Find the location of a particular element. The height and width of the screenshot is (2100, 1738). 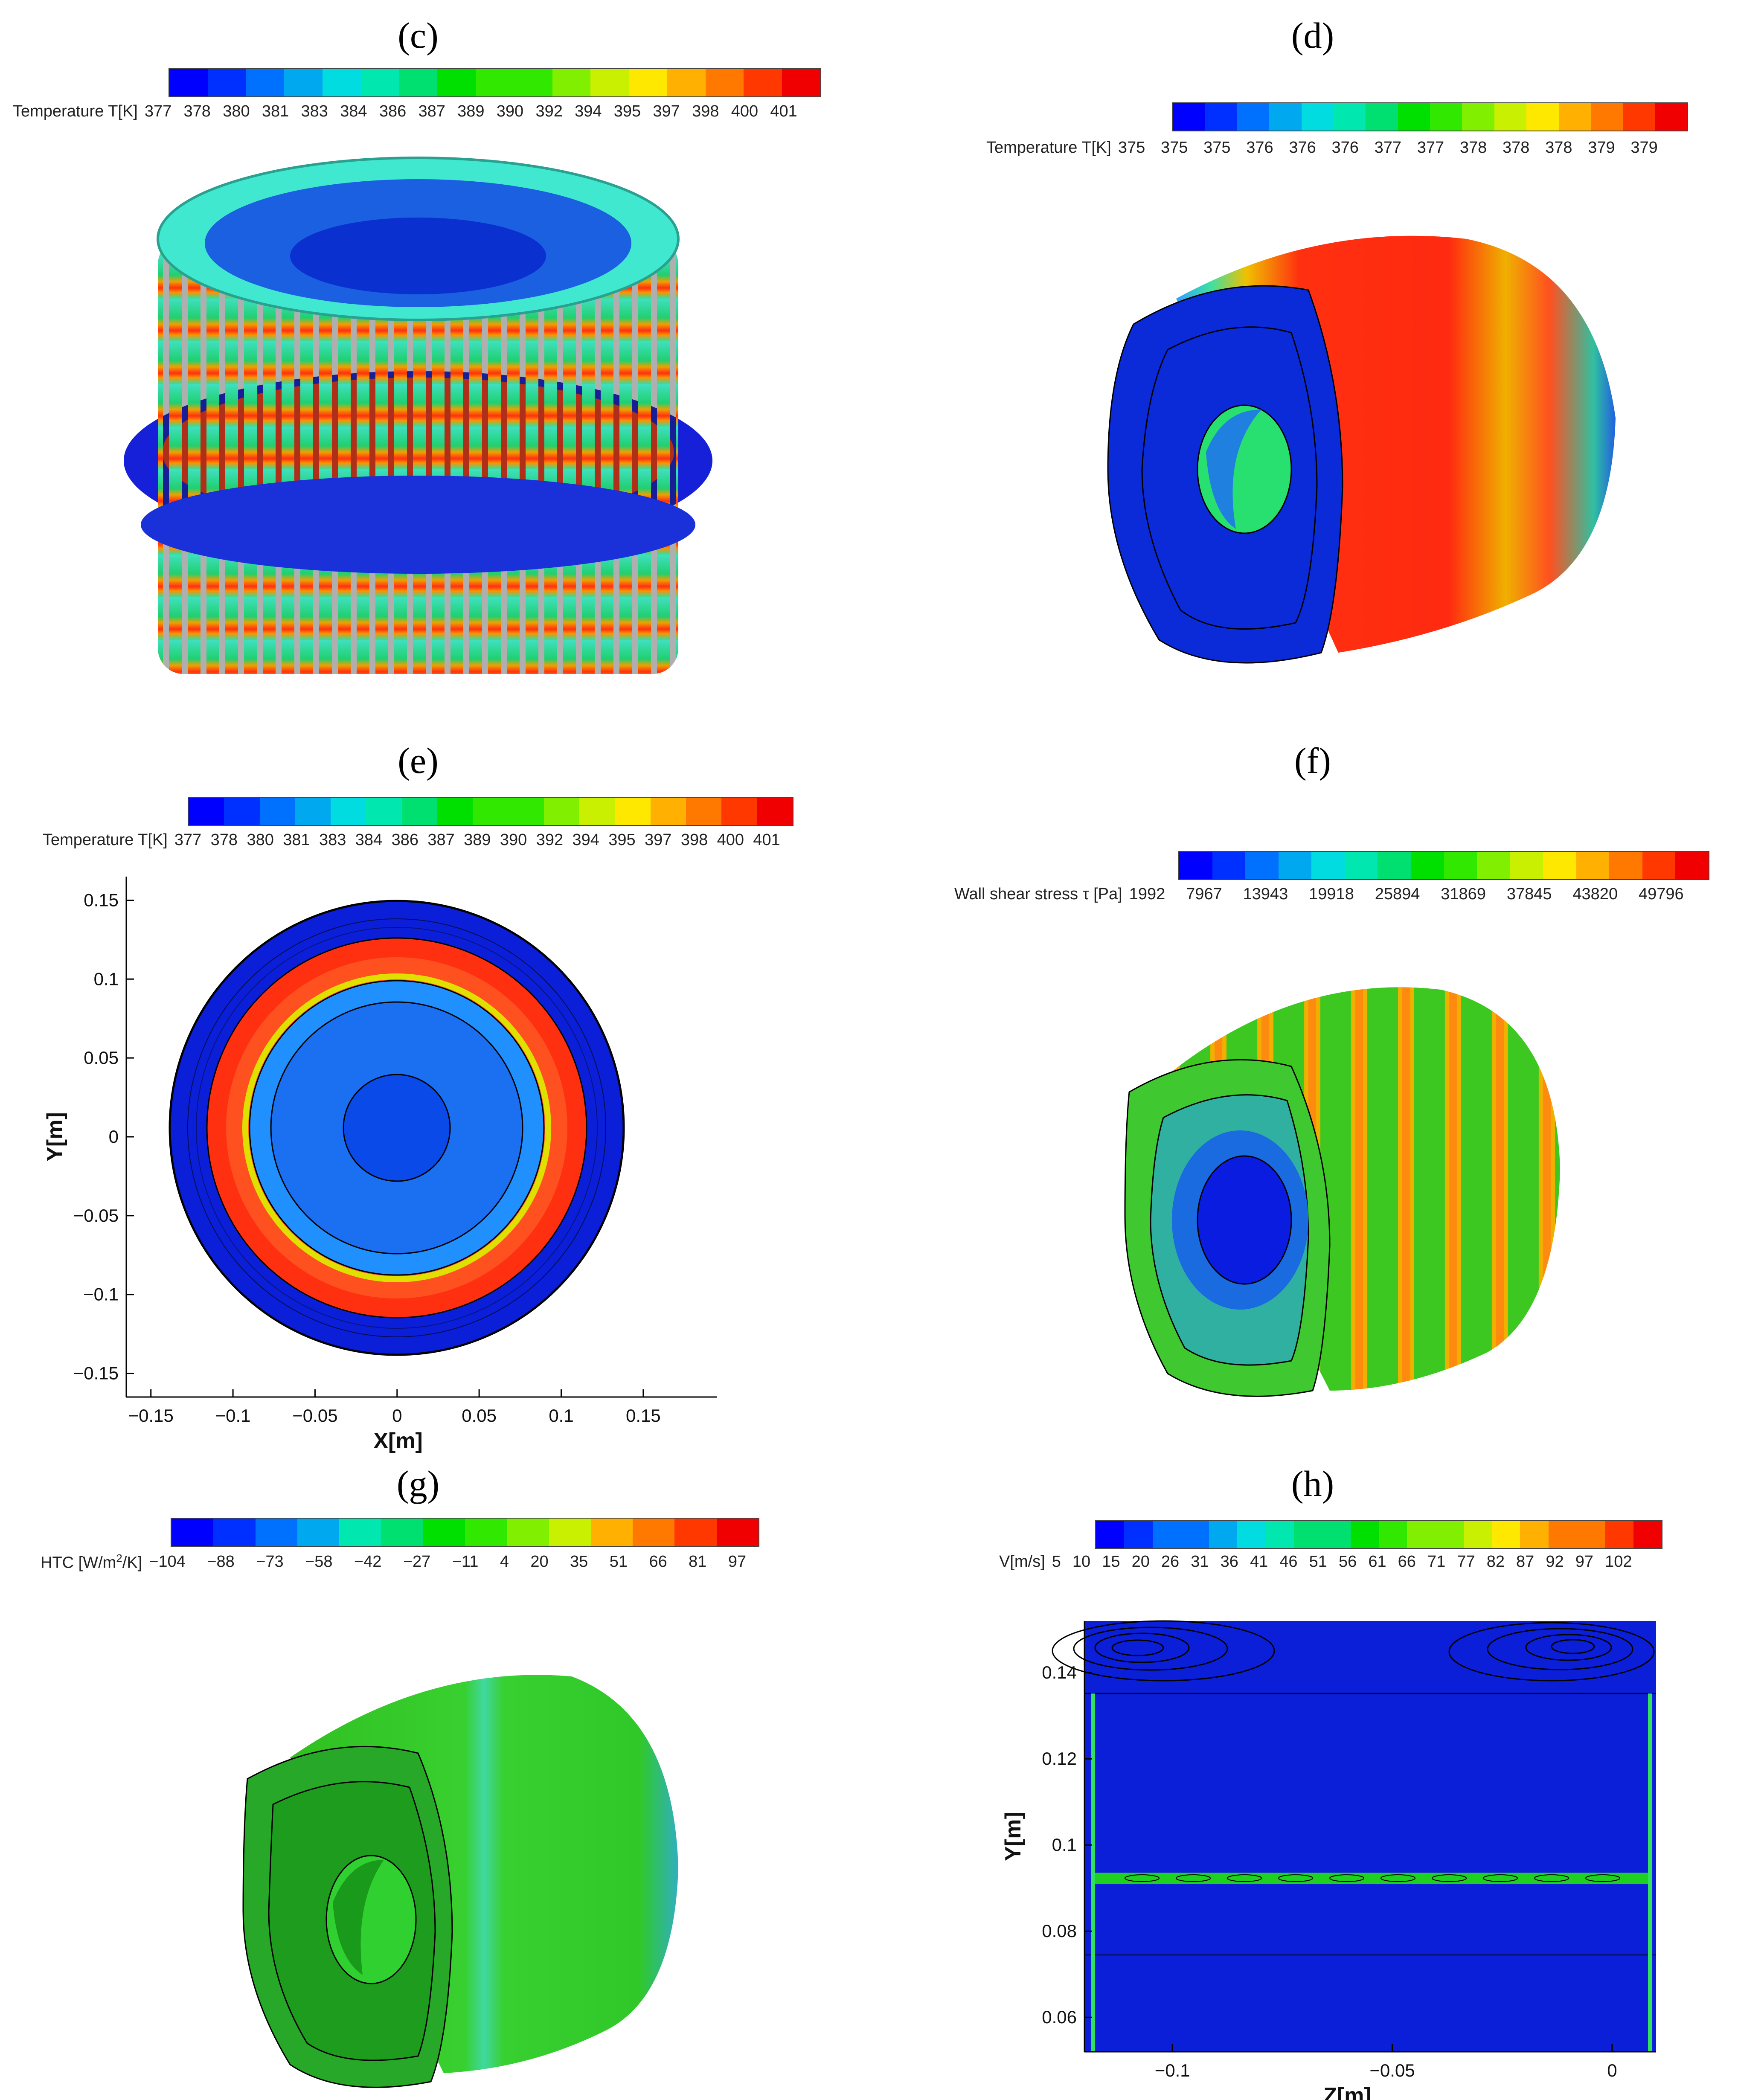

colorbar-tick-label: 31869 is located at coordinates (1463, 894).